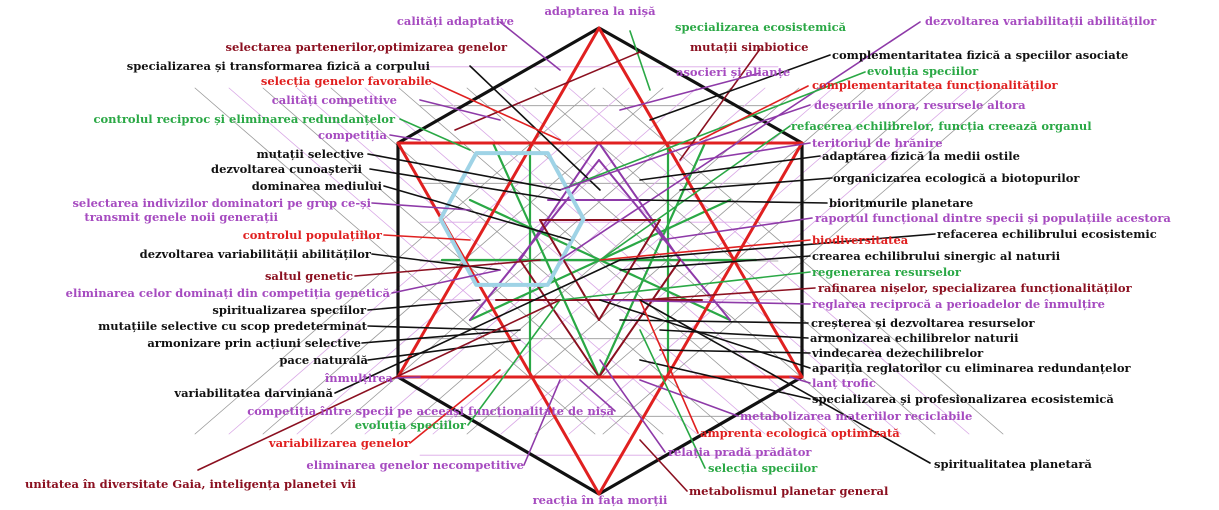  Describe the element at coordinates (358, 378) in the screenshot. I see `label-inmultirea: înmulțirea` at that location.